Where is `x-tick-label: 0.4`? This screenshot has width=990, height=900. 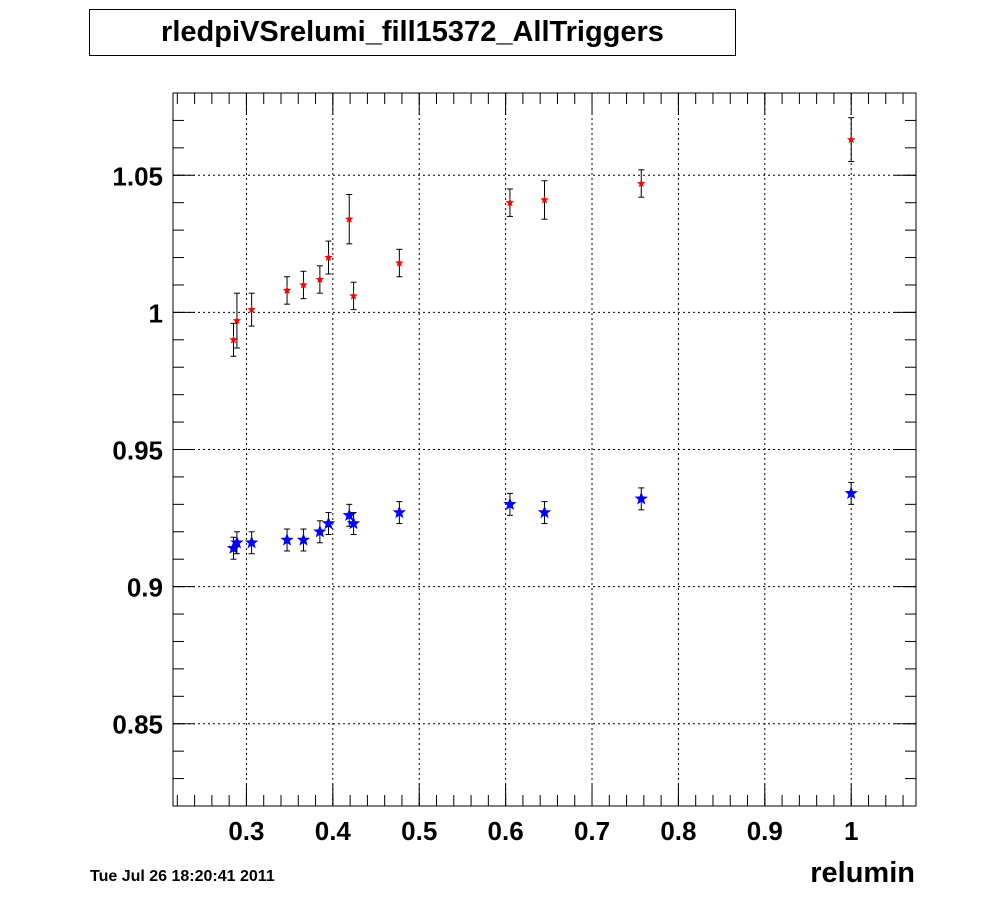
x-tick-label: 0.4 is located at coordinates (333, 831).